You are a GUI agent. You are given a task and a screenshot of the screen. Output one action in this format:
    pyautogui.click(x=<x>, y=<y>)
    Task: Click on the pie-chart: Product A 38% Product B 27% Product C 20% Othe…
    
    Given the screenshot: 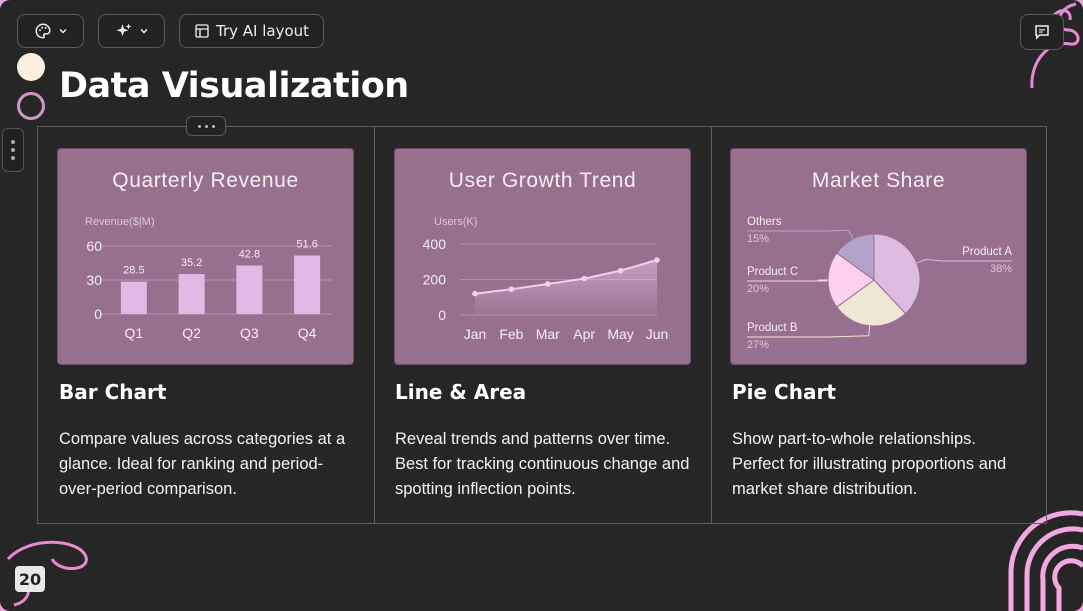 What is the action you would take?
    pyautogui.click(x=879, y=283)
    